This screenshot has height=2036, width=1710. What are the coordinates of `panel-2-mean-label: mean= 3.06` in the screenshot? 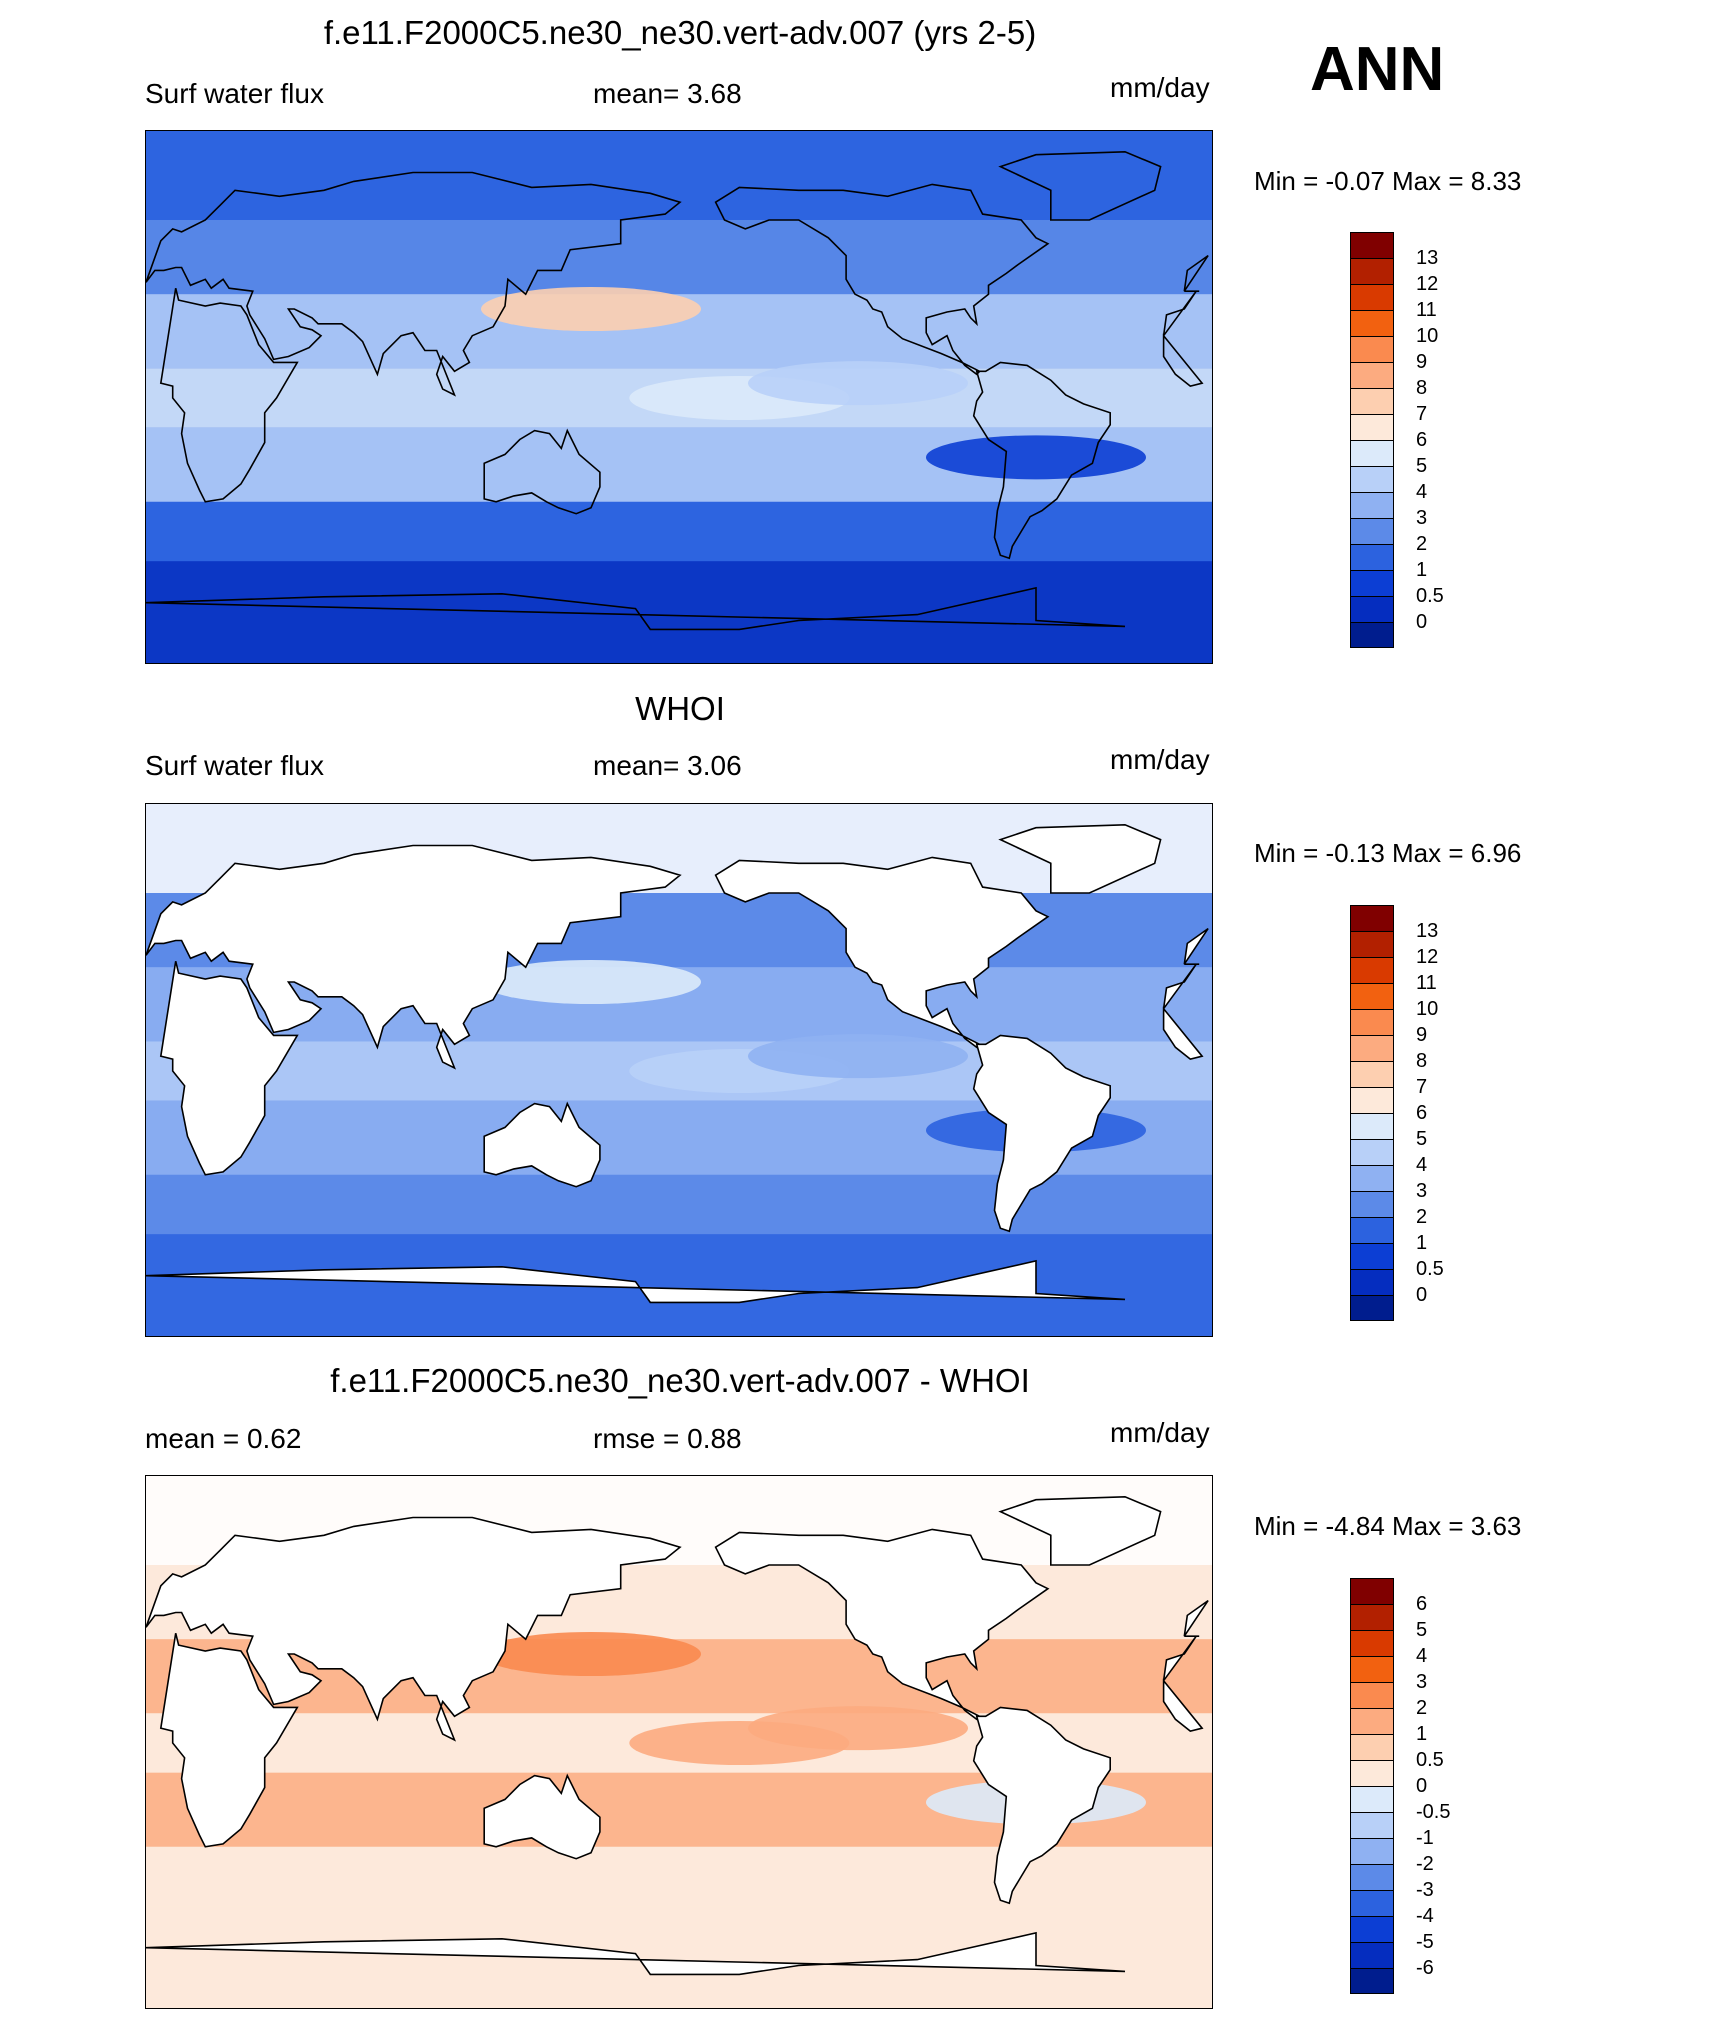 It's located at (667, 765).